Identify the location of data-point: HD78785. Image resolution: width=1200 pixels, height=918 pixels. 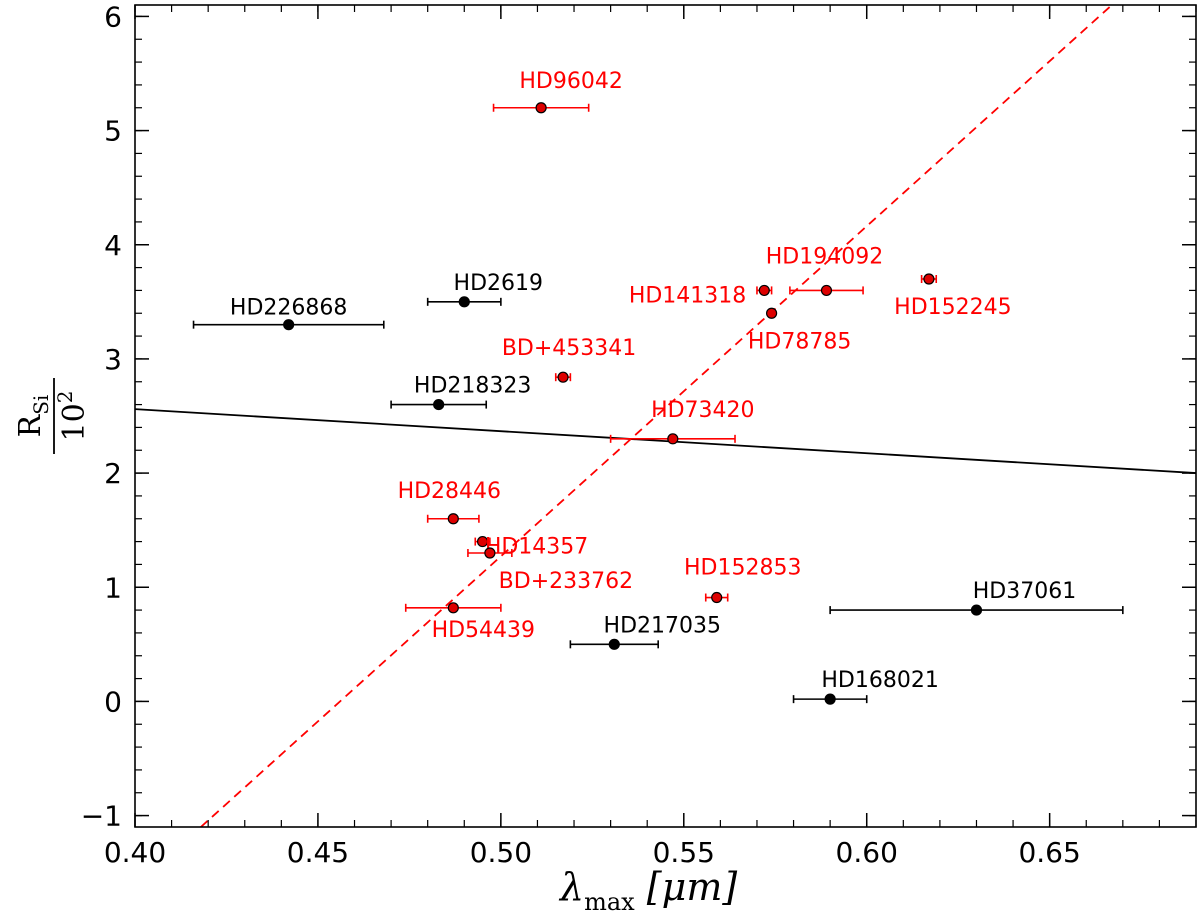
(799, 330).